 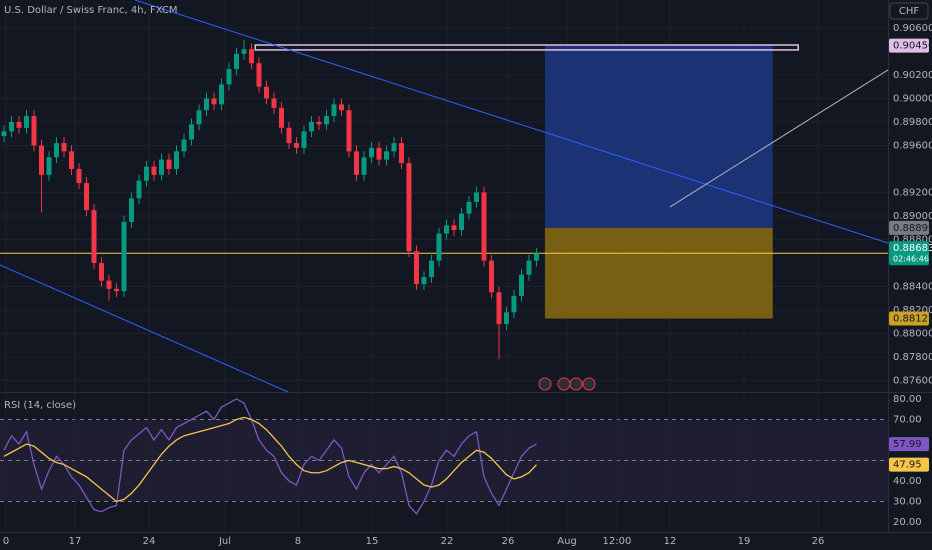 What do you see at coordinates (298, 541) in the screenshot?
I see `x-tick-label: 8` at bounding box center [298, 541].